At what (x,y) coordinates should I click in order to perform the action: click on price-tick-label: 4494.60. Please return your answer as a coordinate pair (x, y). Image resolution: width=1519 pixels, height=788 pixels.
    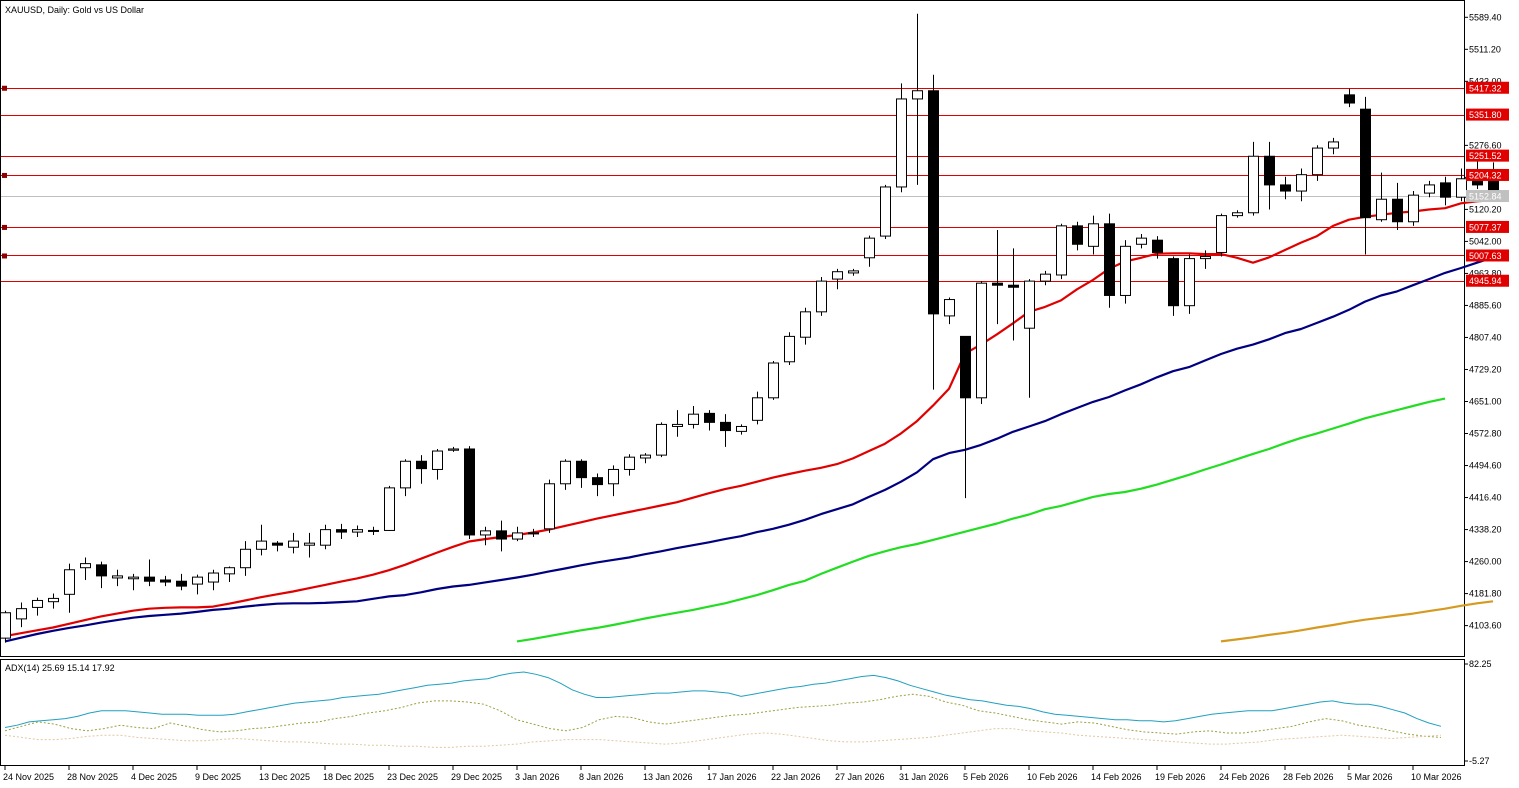
    Looking at the image, I should click on (1485, 466).